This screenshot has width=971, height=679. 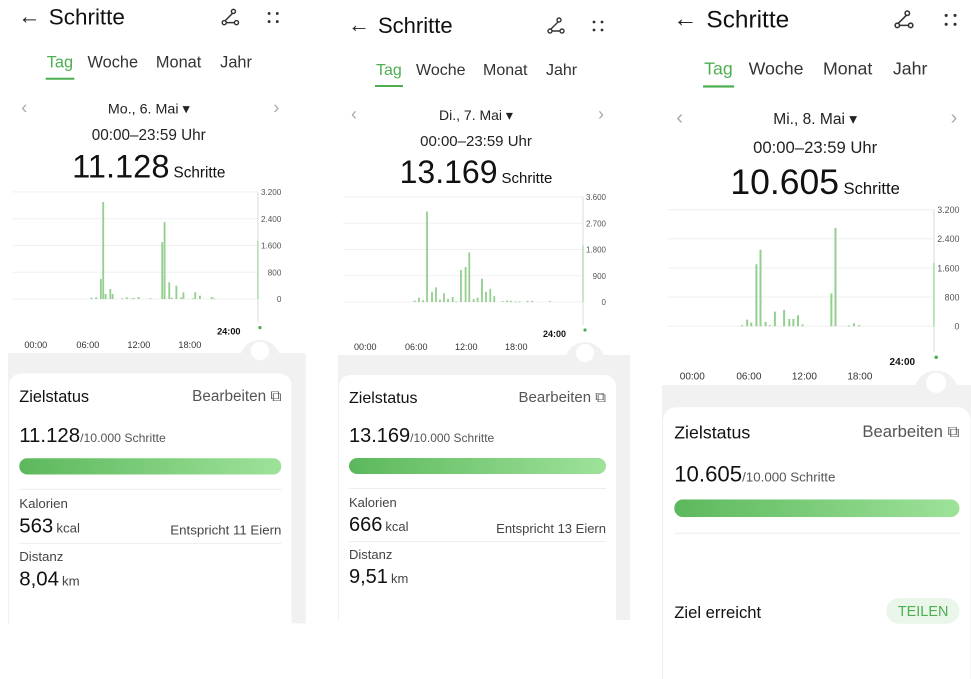 What do you see at coordinates (36, 526) in the screenshot?
I see `calories-number: 563` at bounding box center [36, 526].